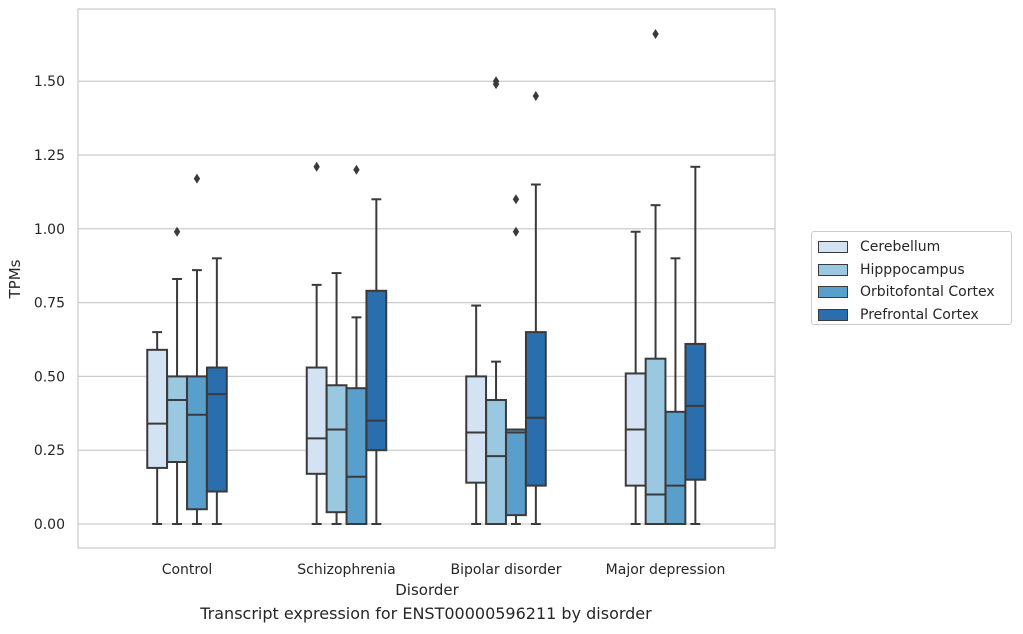  What do you see at coordinates (49, 377) in the screenshot?
I see `y-tick-label: 0.50` at bounding box center [49, 377].